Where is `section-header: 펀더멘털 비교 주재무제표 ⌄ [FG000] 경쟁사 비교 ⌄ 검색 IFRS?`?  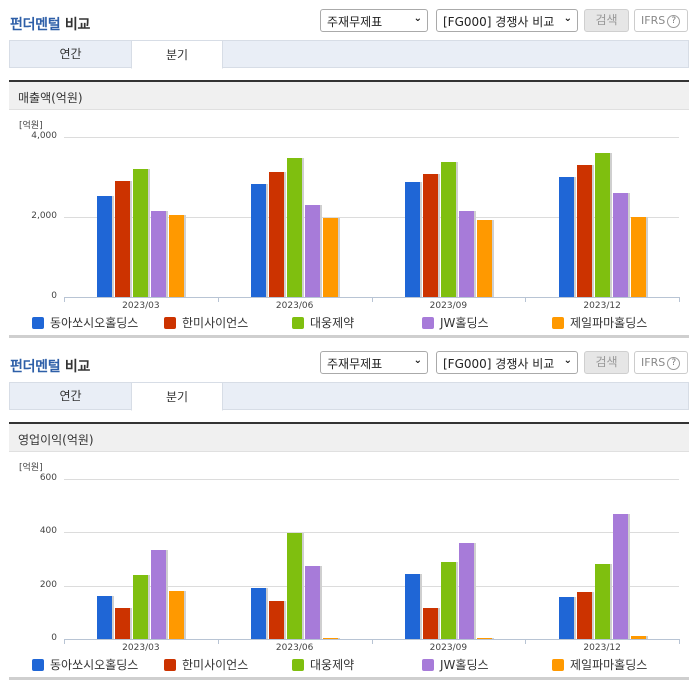
section-header: 펀더멘털 비교 주재무제표 ⌄ [FG000] 경쟁사 비교 ⌄ 검색 IFRS? is located at coordinates (348, 20).